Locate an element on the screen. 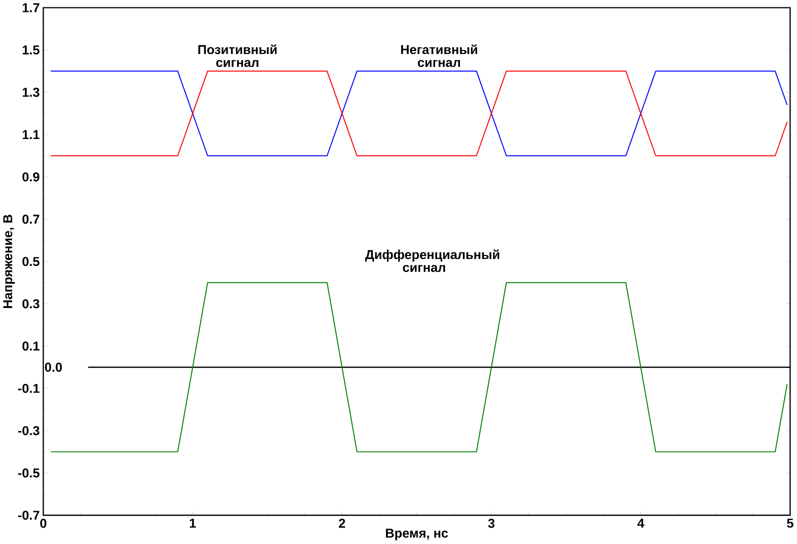 This screenshot has width=797, height=544. x-tick-label: 4 is located at coordinates (640, 523).